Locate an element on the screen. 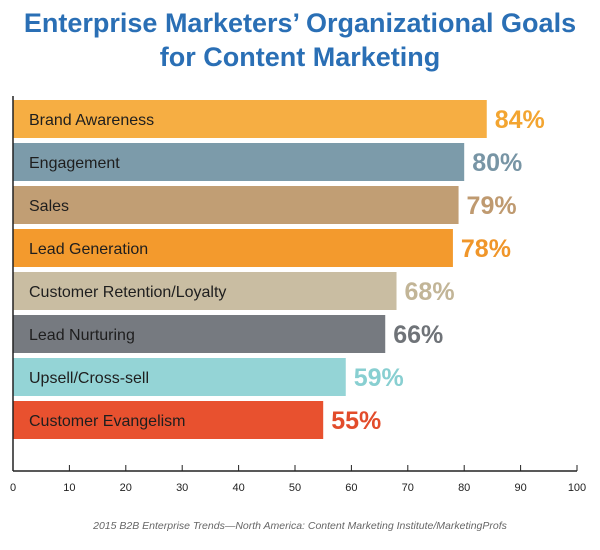 The image size is (600, 550). bar-group: Customer Evangelism 55% is located at coordinates (197, 420).